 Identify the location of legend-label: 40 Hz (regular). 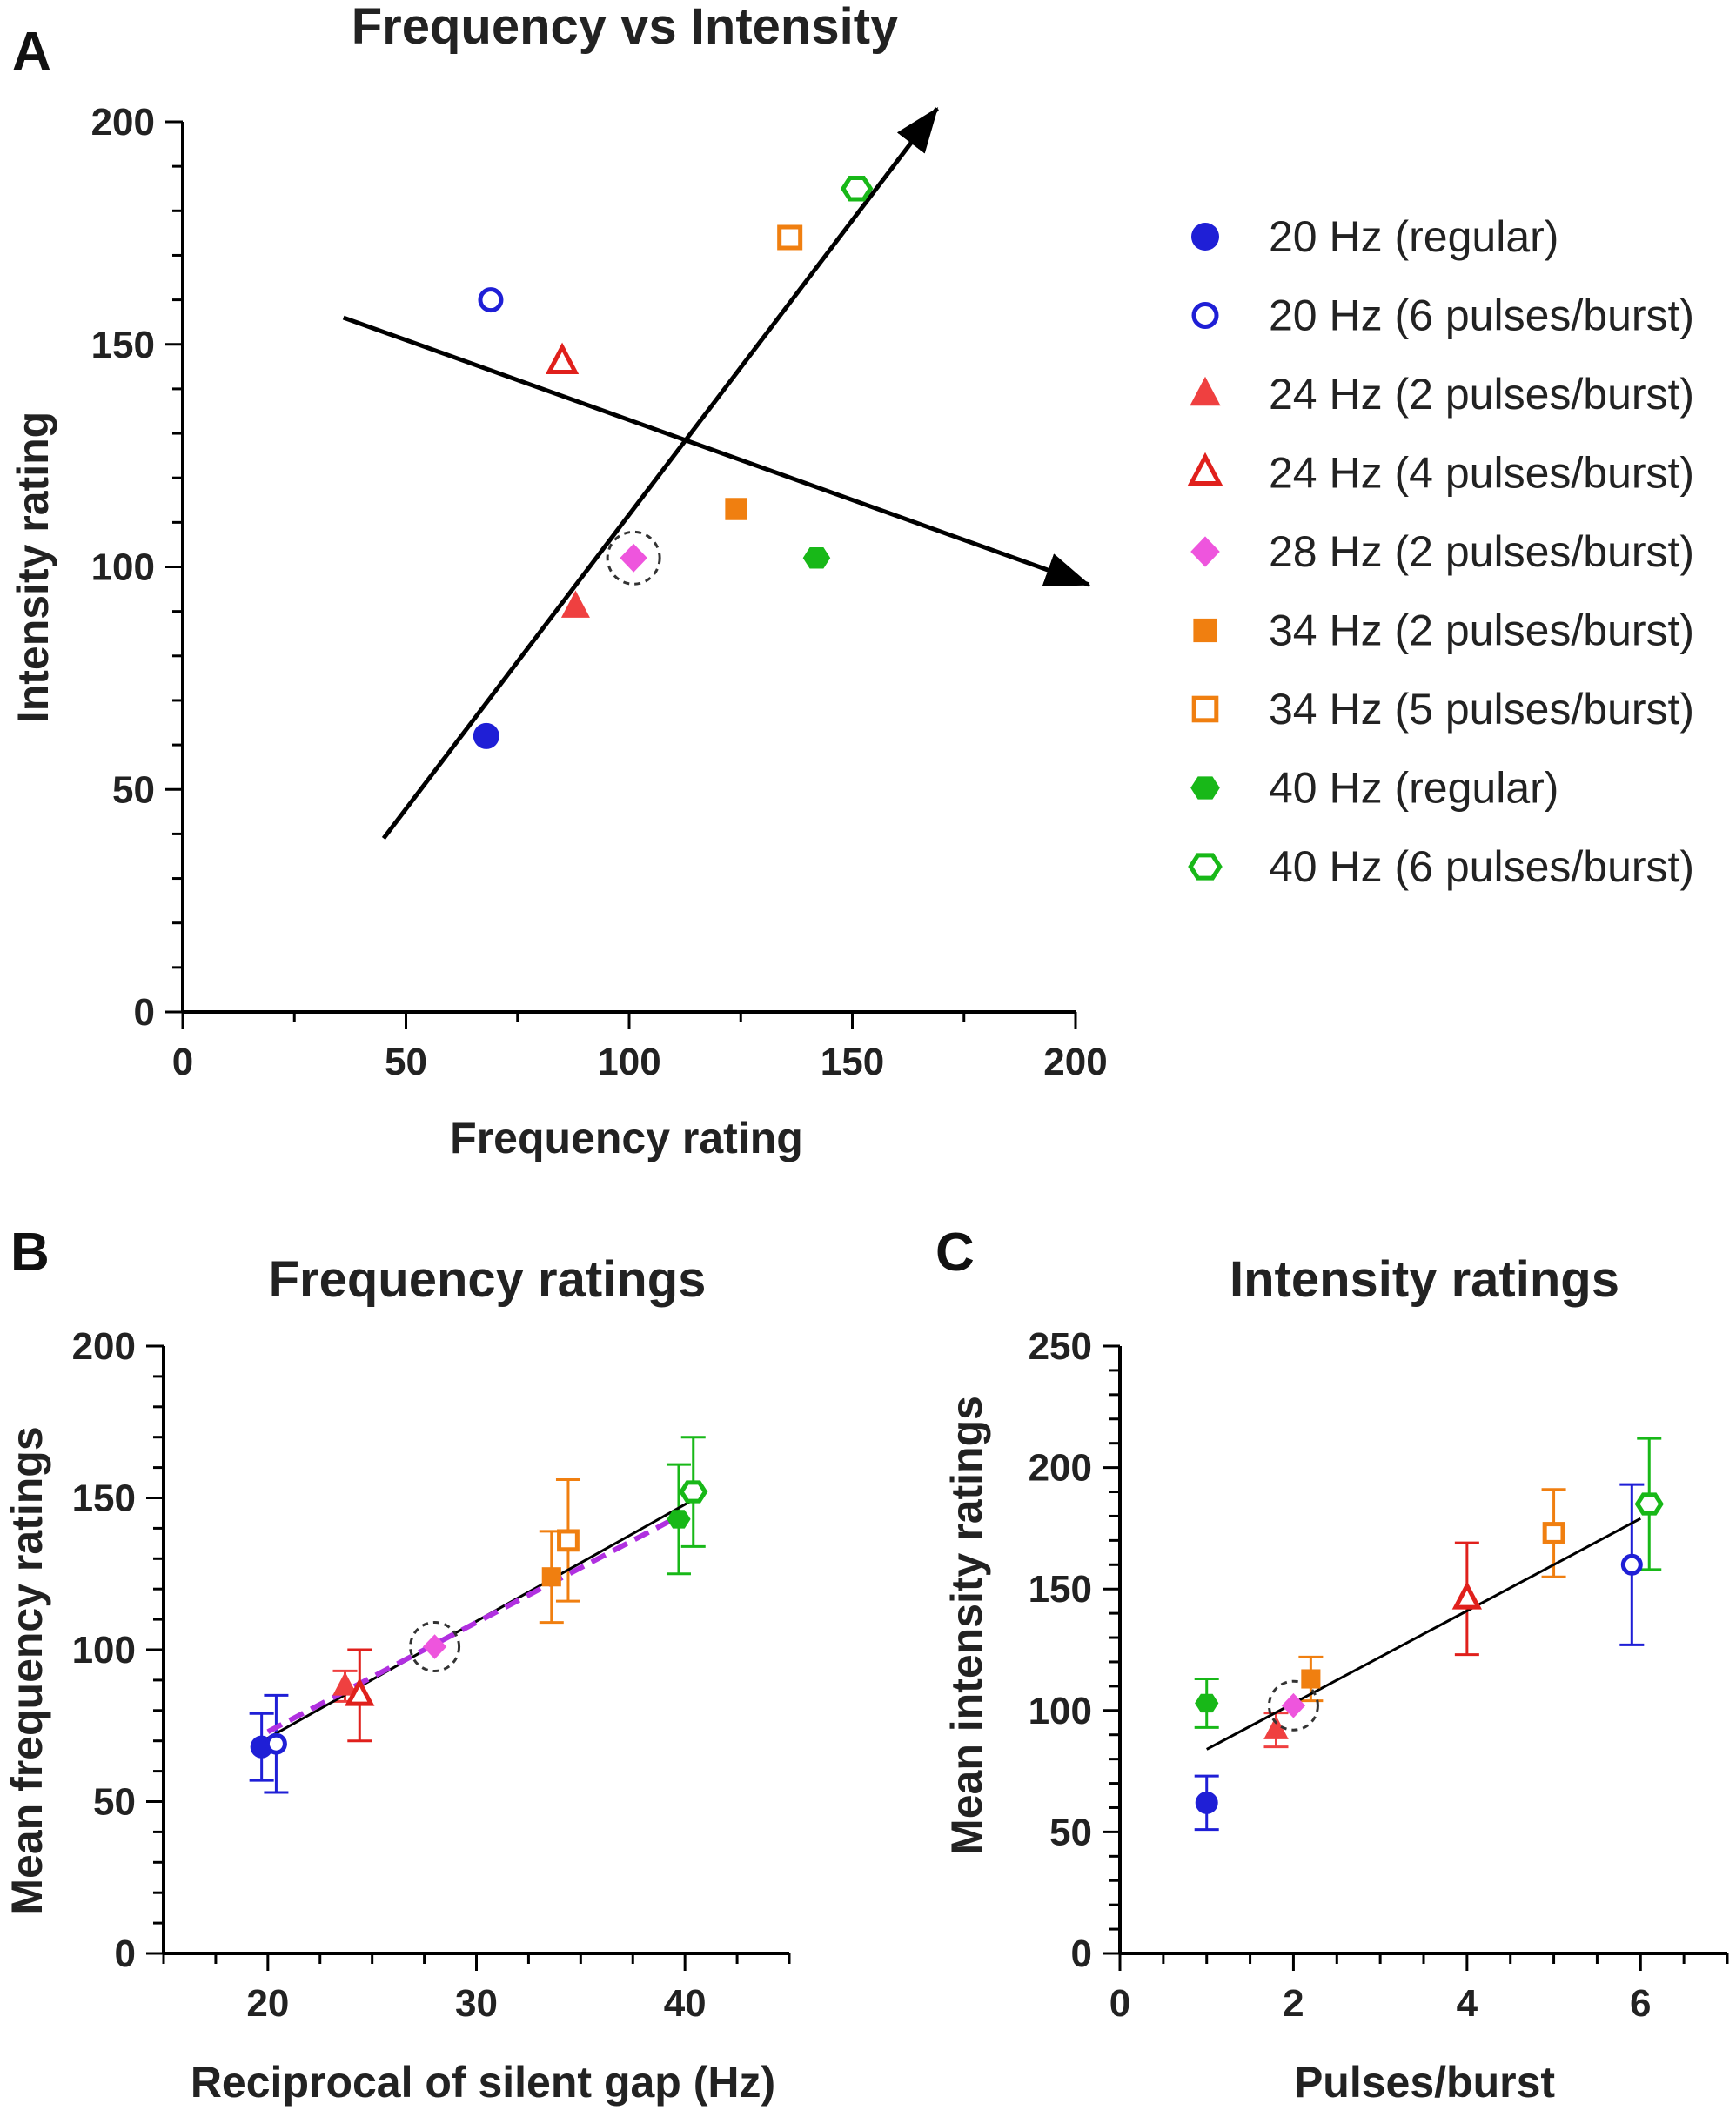
(1413, 788).